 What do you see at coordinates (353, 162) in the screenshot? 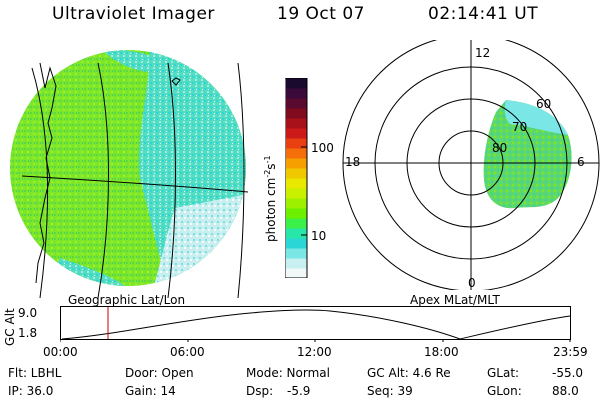
I see `mlt-label-18: 18` at bounding box center [353, 162].